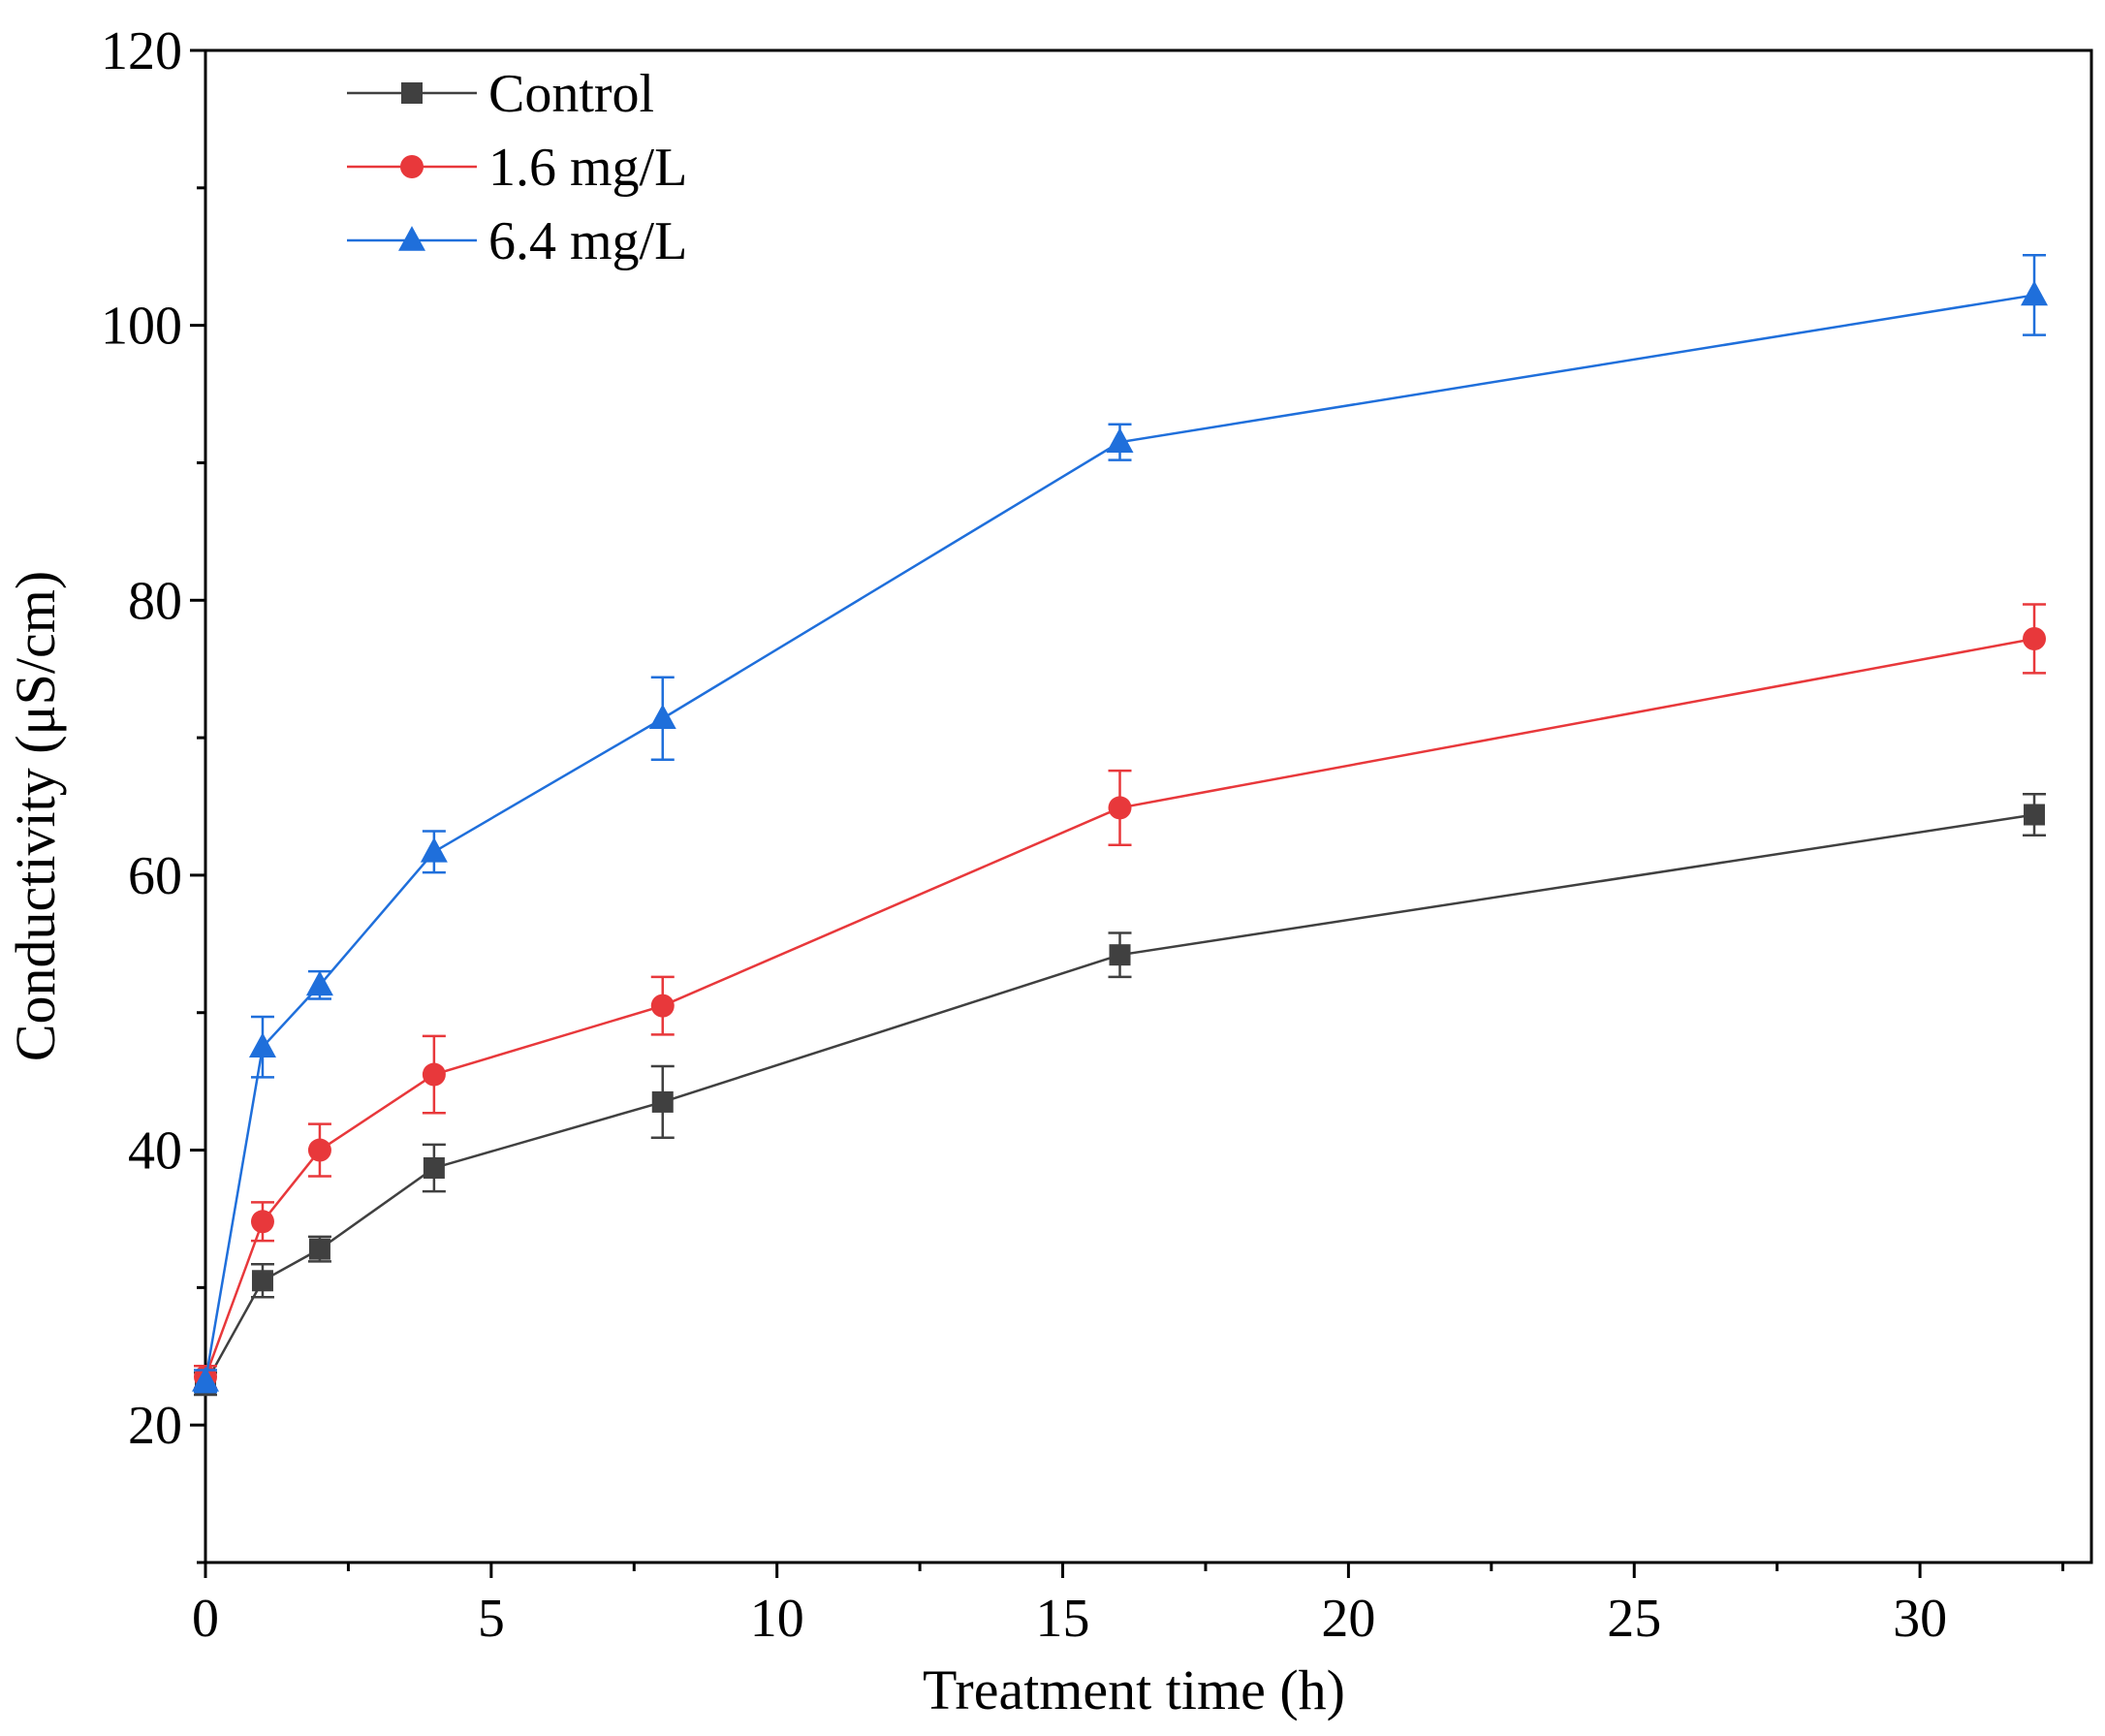 The height and width of the screenshot is (1736, 2105). I want to click on y-axis-title: Conductivity (μS/cm), so click(35, 816).